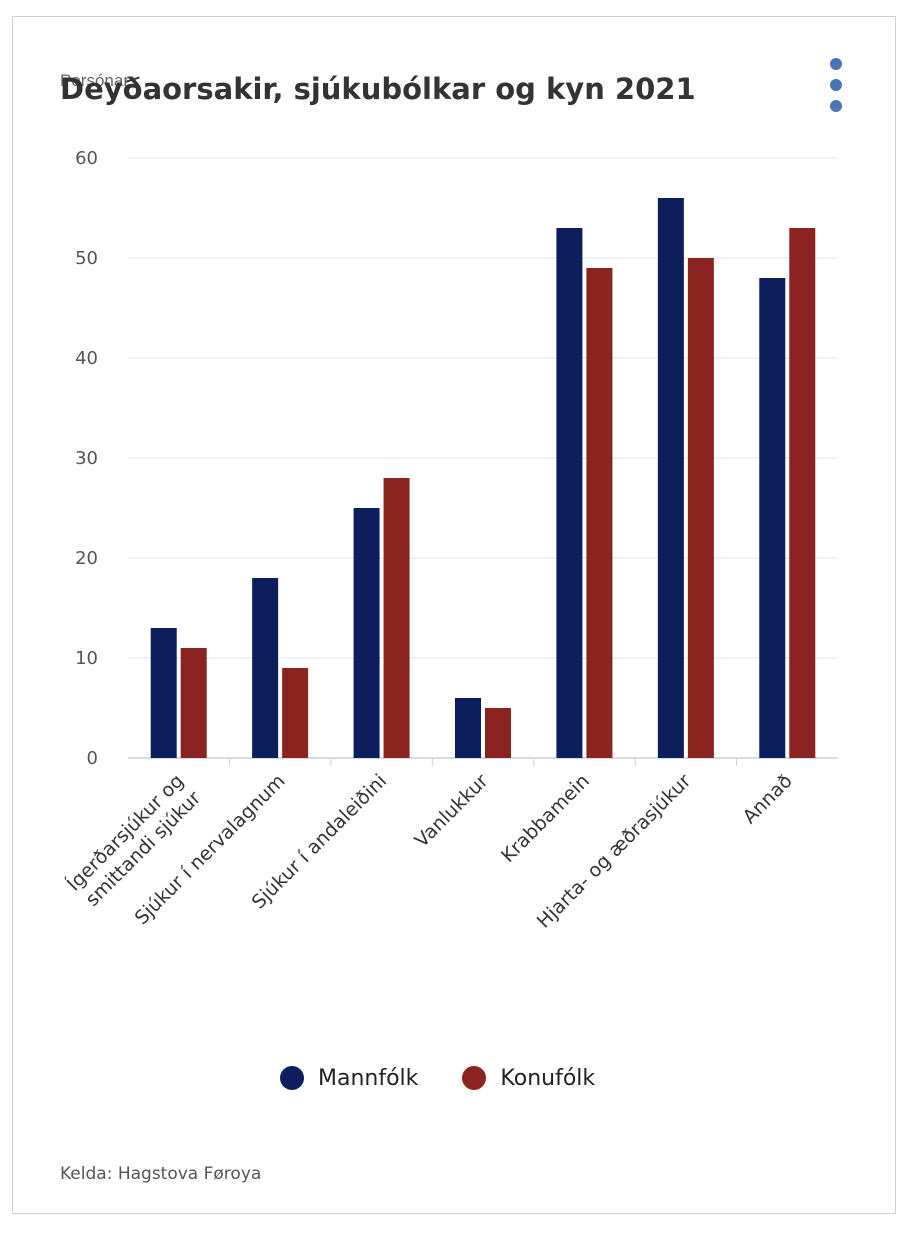 The height and width of the screenshot is (1236, 914). Describe the element at coordinates (86, 358) in the screenshot. I see `y-tick-label: 40` at that location.